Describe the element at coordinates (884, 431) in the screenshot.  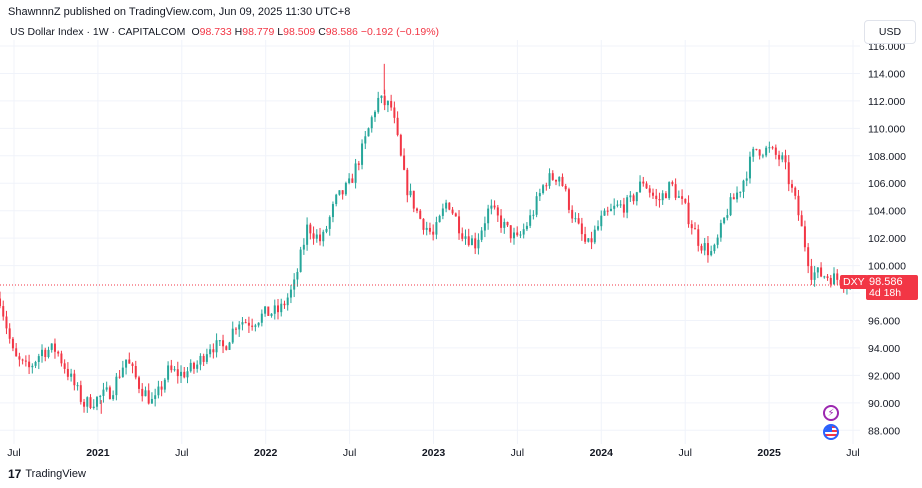
I see `price-tick-label: 88.000` at that location.